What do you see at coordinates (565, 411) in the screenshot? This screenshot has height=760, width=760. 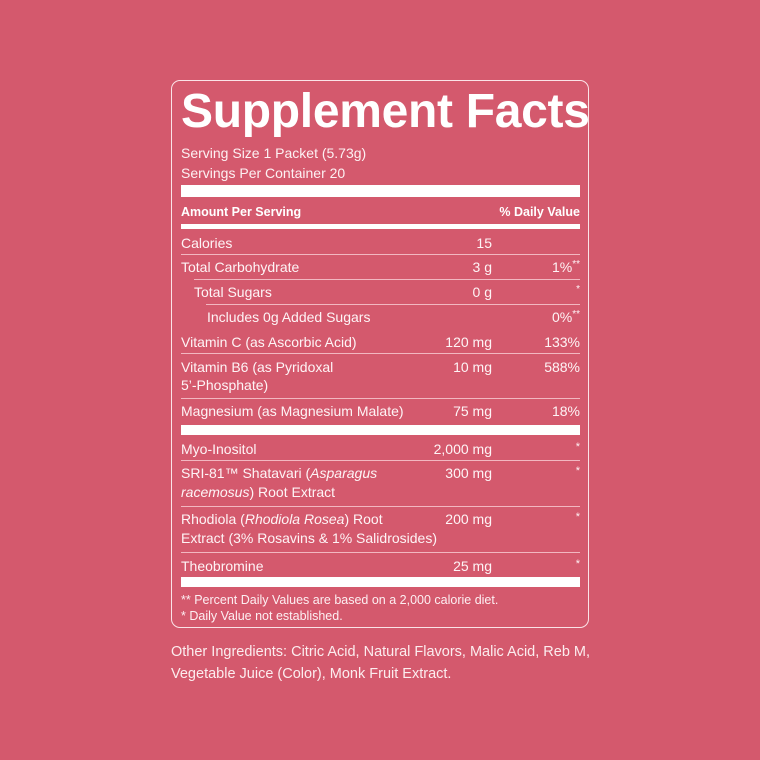 I see `nutrient-dv: 18%` at bounding box center [565, 411].